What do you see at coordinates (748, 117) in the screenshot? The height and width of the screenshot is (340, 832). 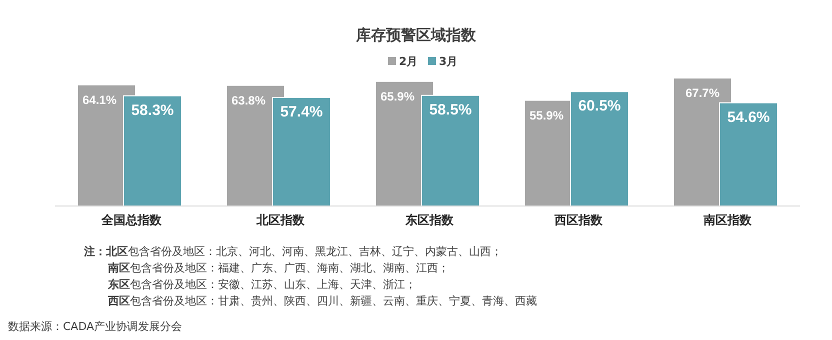 I see `data-label: 54.6%` at bounding box center [748, 117].